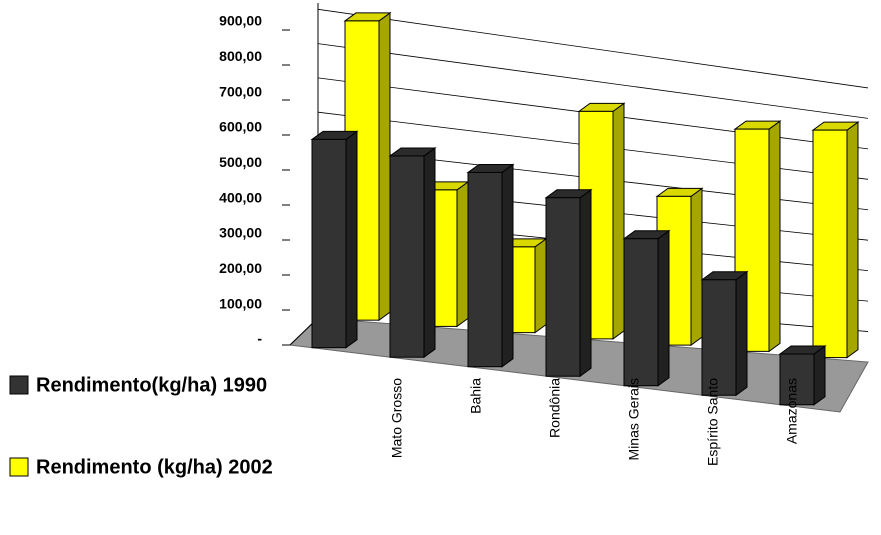 This screenshot has width=881, height=535. Describe the element at coordinates (240, 56) in the screenshot. I see `y-tick-label: 800,00` at that location.